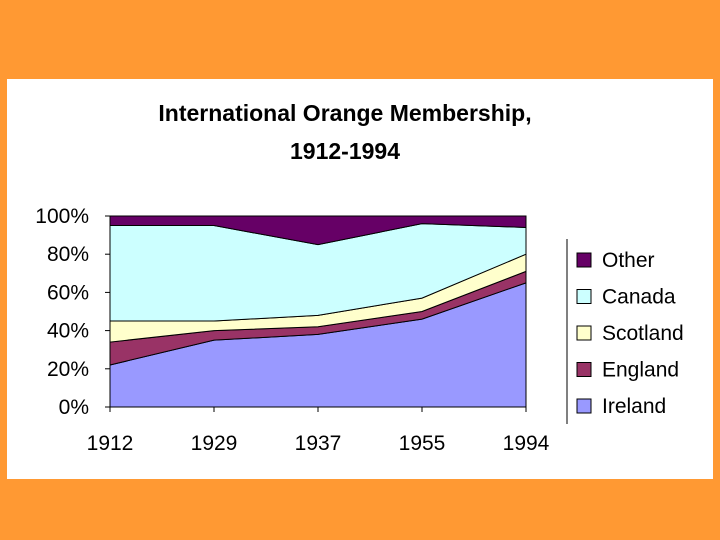 The height and width of the screenshot is (540, 720). Describe the element at coordinates (584, 333) in the screenshot. I see `legend-swatch-scotland` at that location.